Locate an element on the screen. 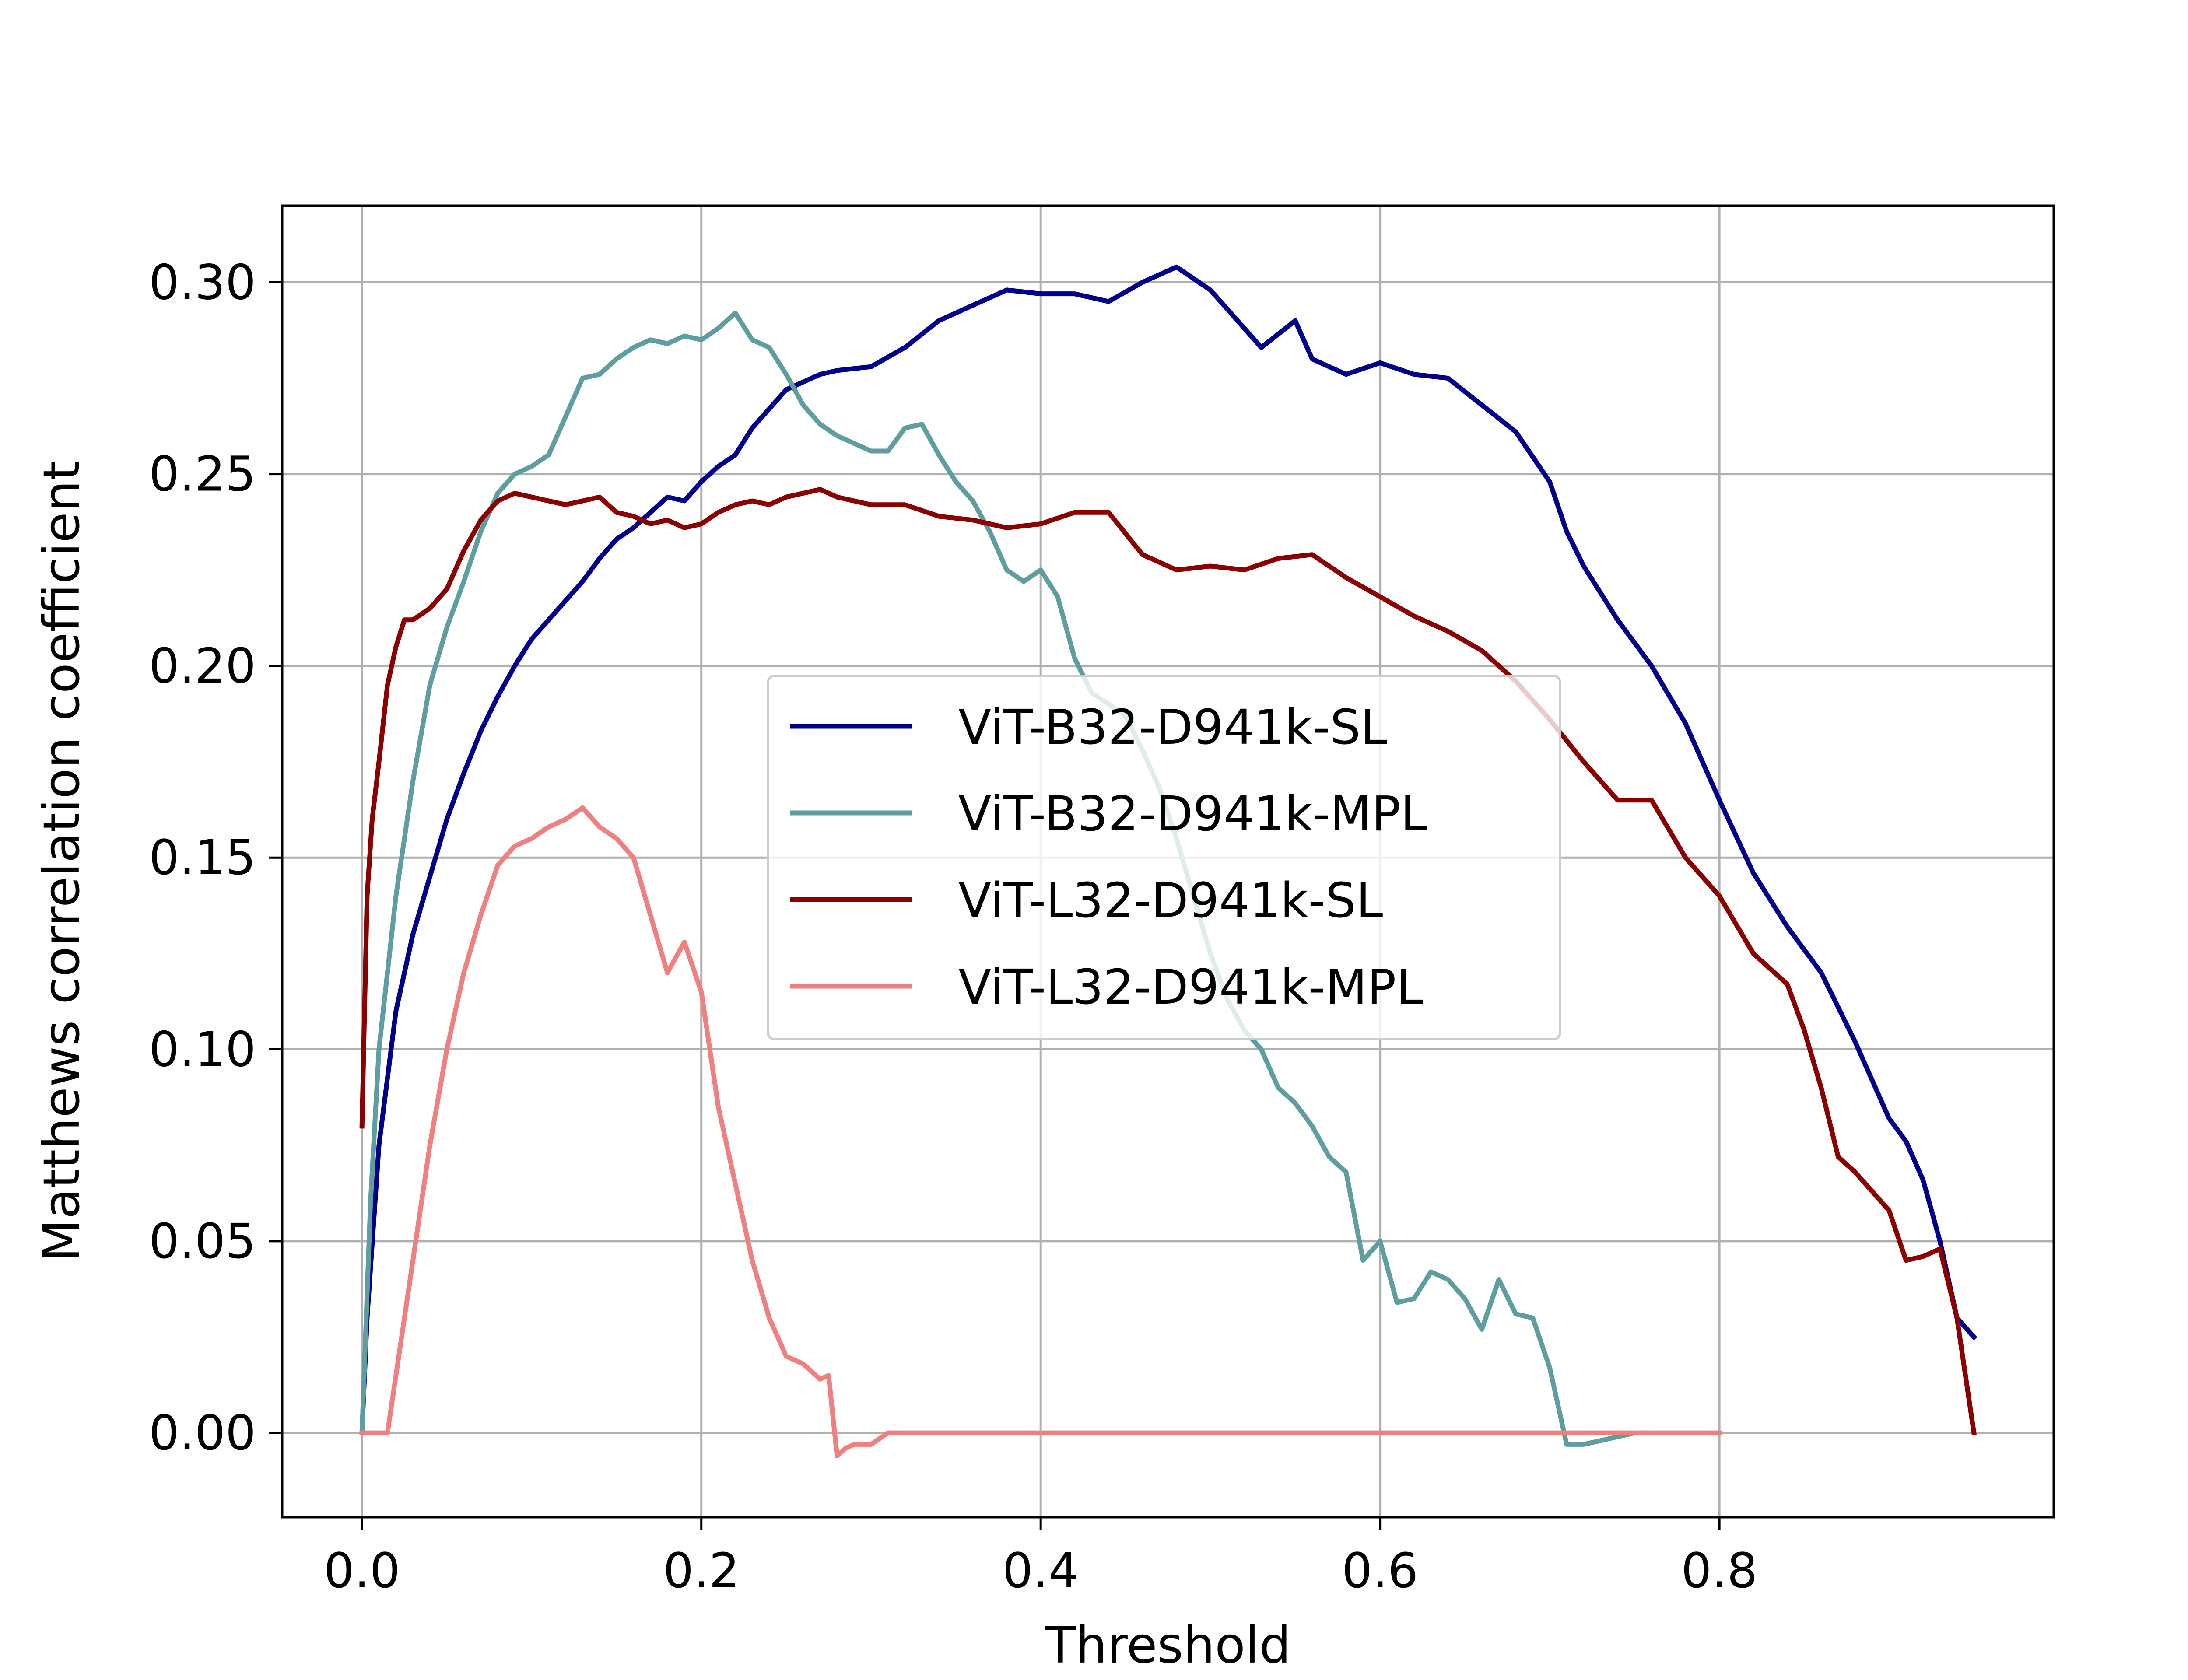 This screenshot has height=1680, width=2188. x-tick-label: 0.0 is located at coordinates (362, 1571).